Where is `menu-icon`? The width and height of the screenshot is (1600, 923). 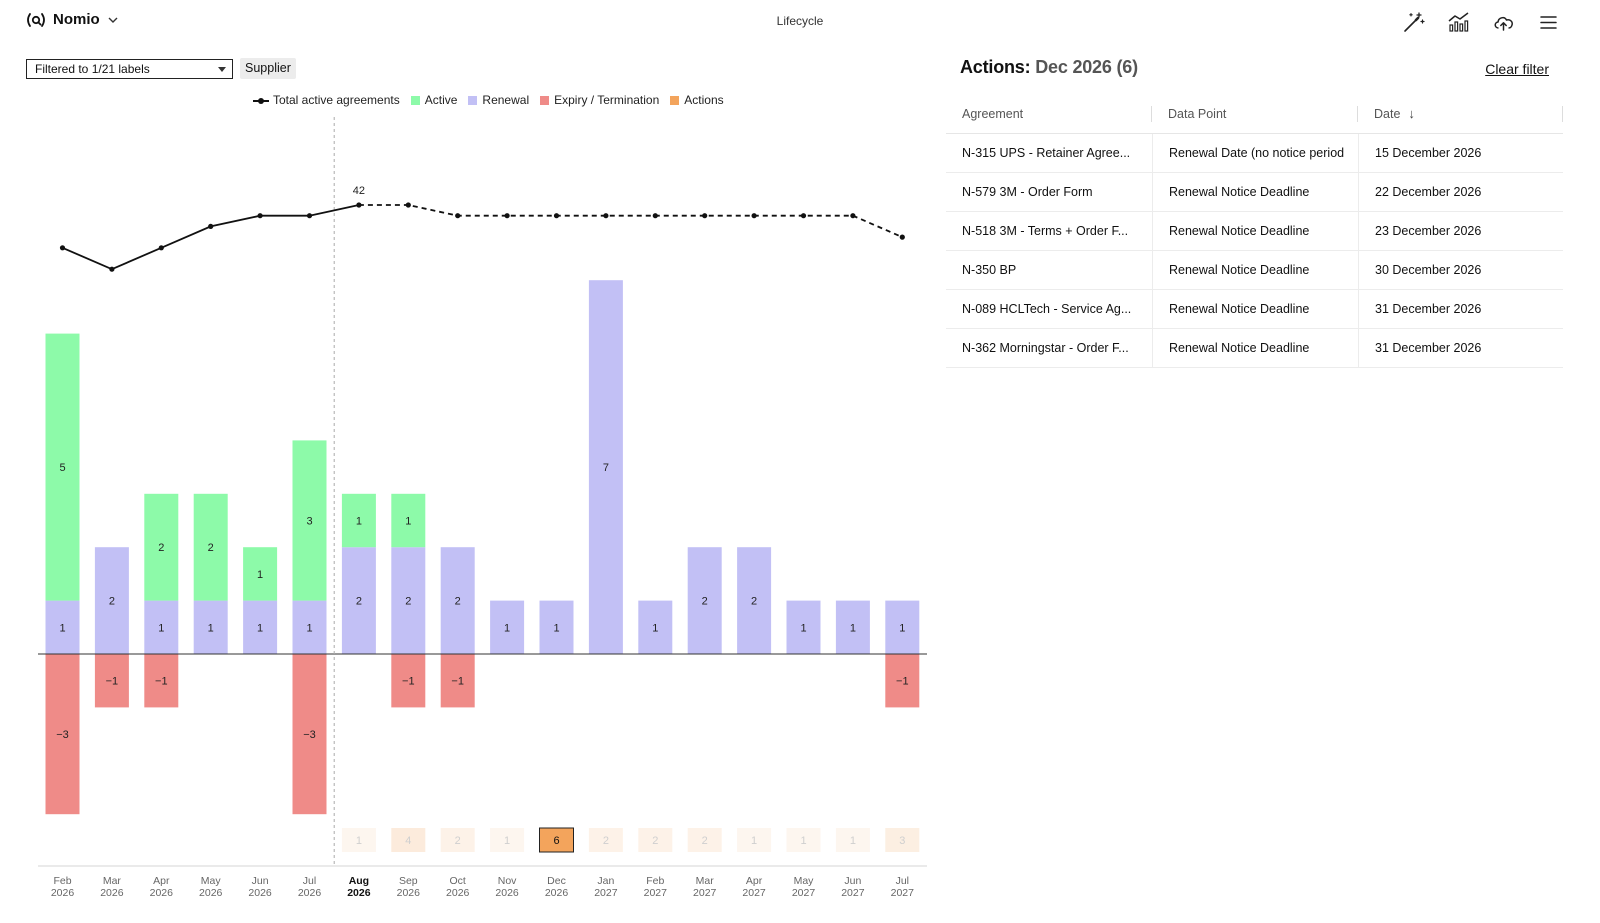 menu-icon is located at coordinates (1548, 22).